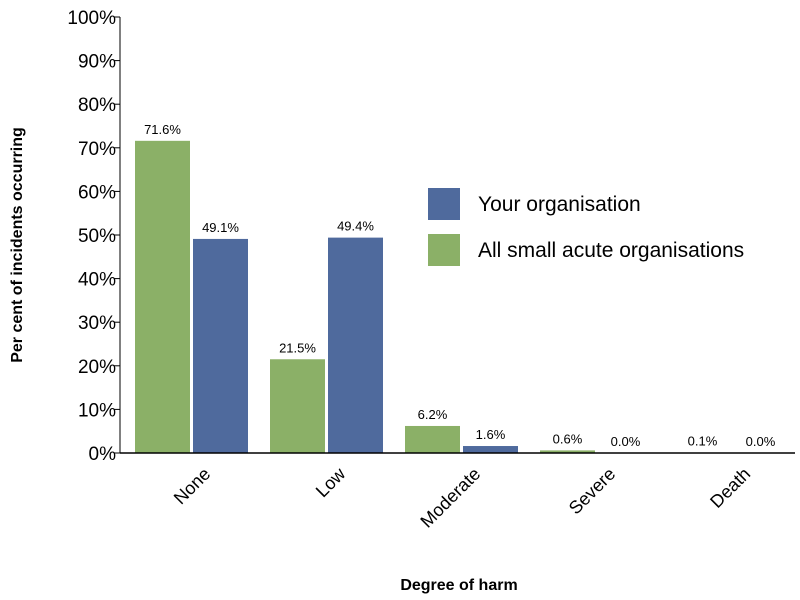 The height and width of the screenshot is (600, 800). Describe the element at coordinates (433, 414) in the screenshot. I see `data-label: 6.2%` at that location.